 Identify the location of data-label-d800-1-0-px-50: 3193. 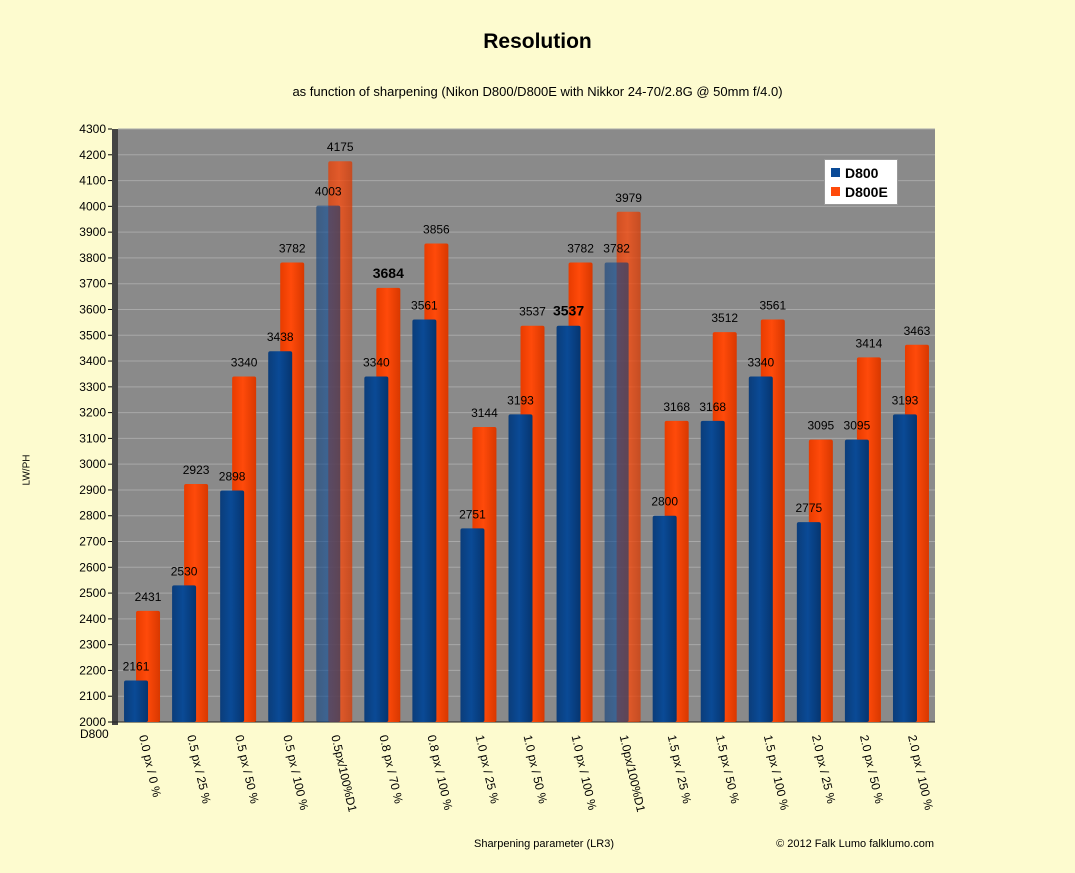
(520, 400).